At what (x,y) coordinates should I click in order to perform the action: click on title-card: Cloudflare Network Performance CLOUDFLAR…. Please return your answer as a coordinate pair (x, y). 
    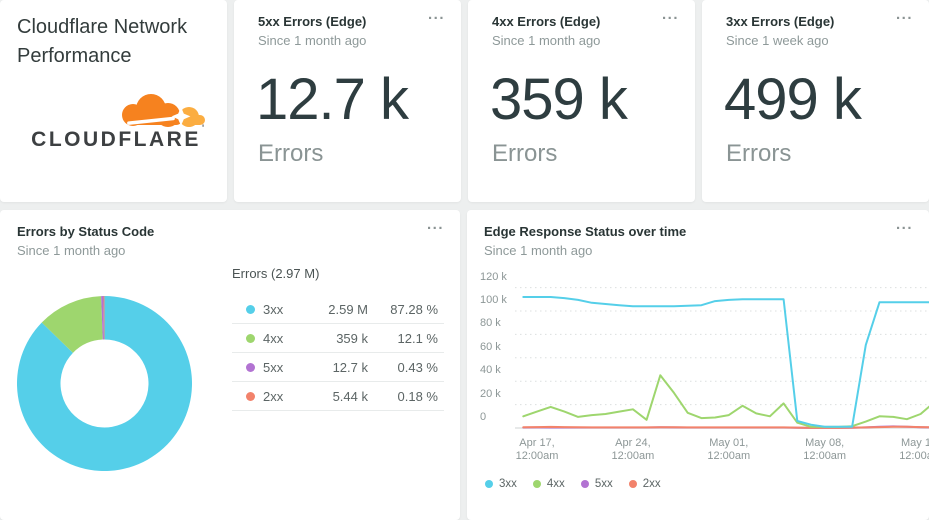
    Looking at the image, I should click on (113, 101).